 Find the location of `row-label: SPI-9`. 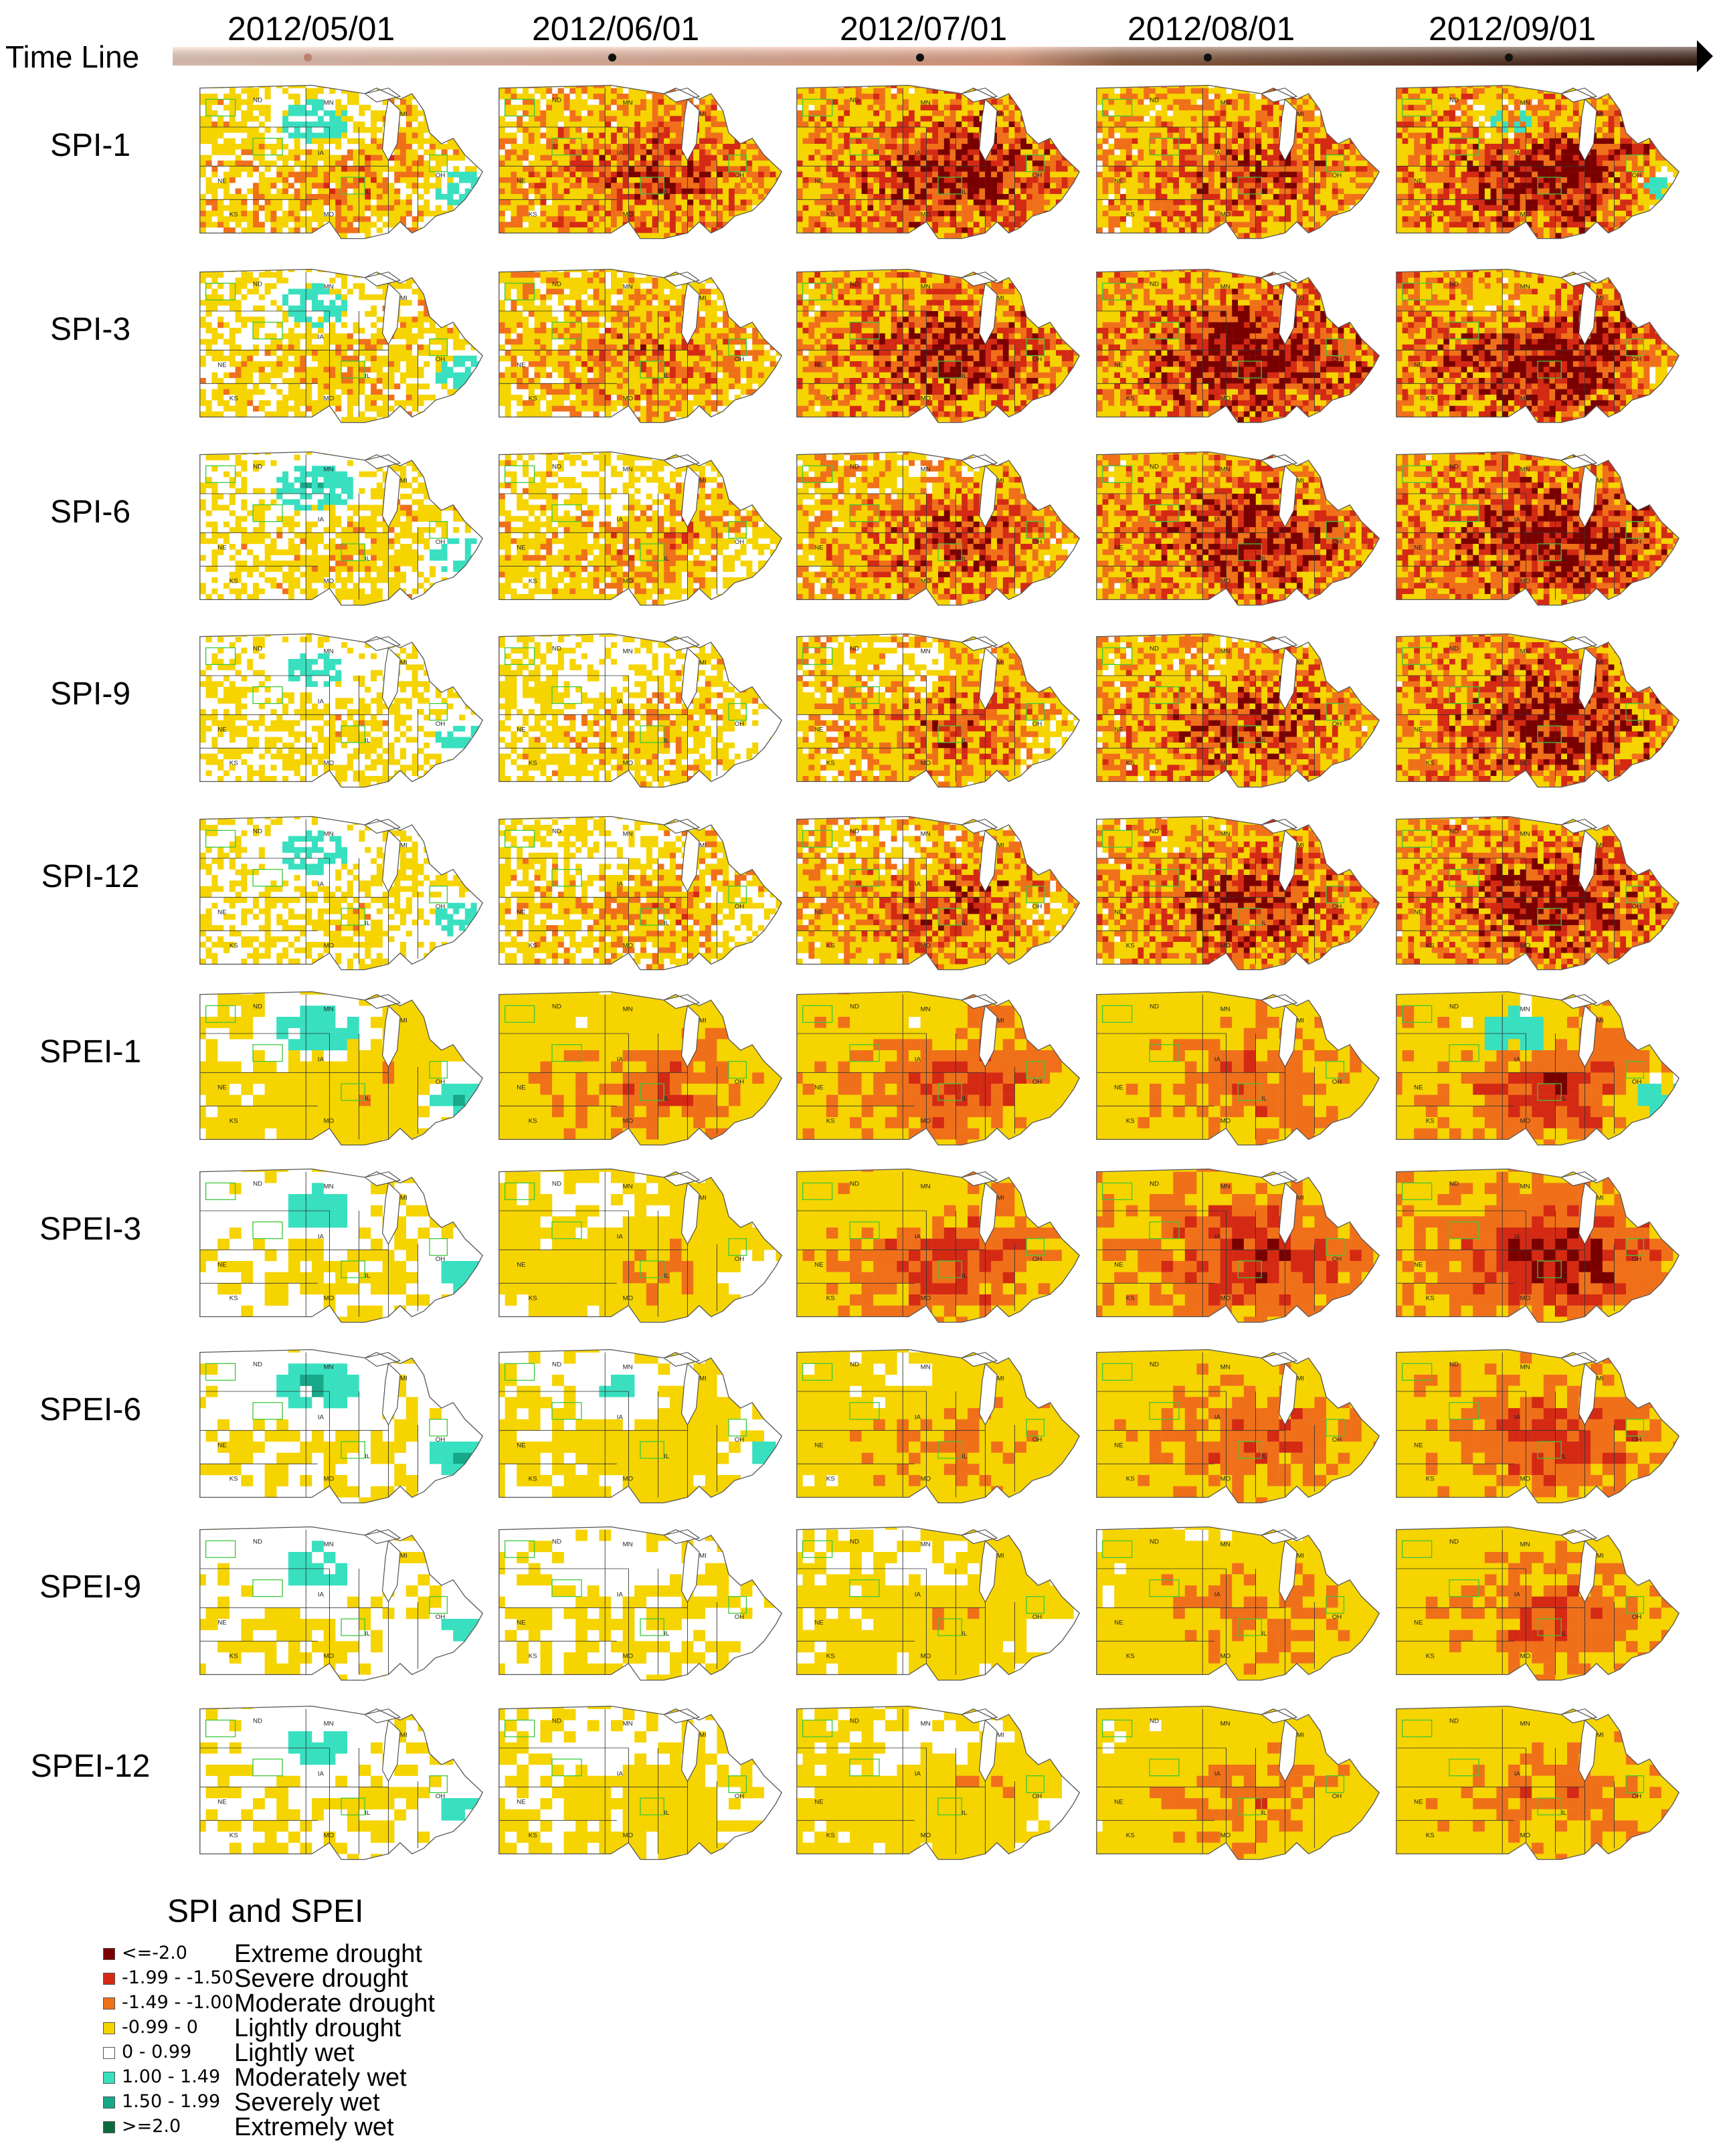

row-label: SPI-9 is located at coordinates (91, 694).